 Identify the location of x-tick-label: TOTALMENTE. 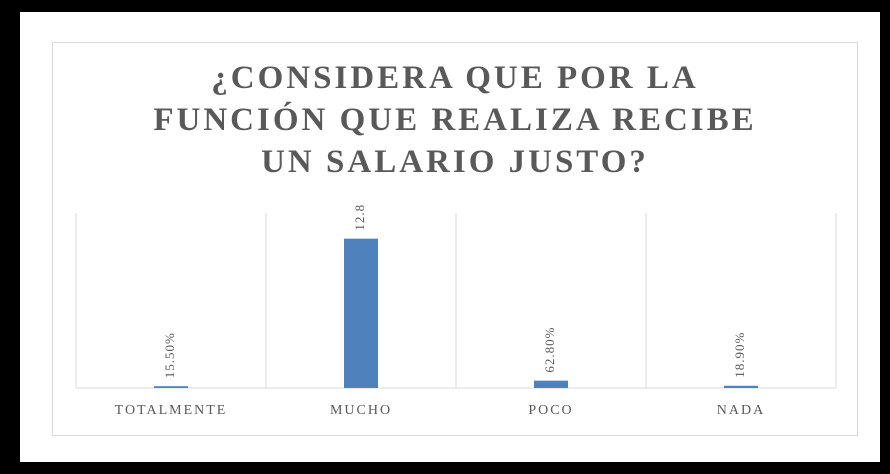
(171, 410).